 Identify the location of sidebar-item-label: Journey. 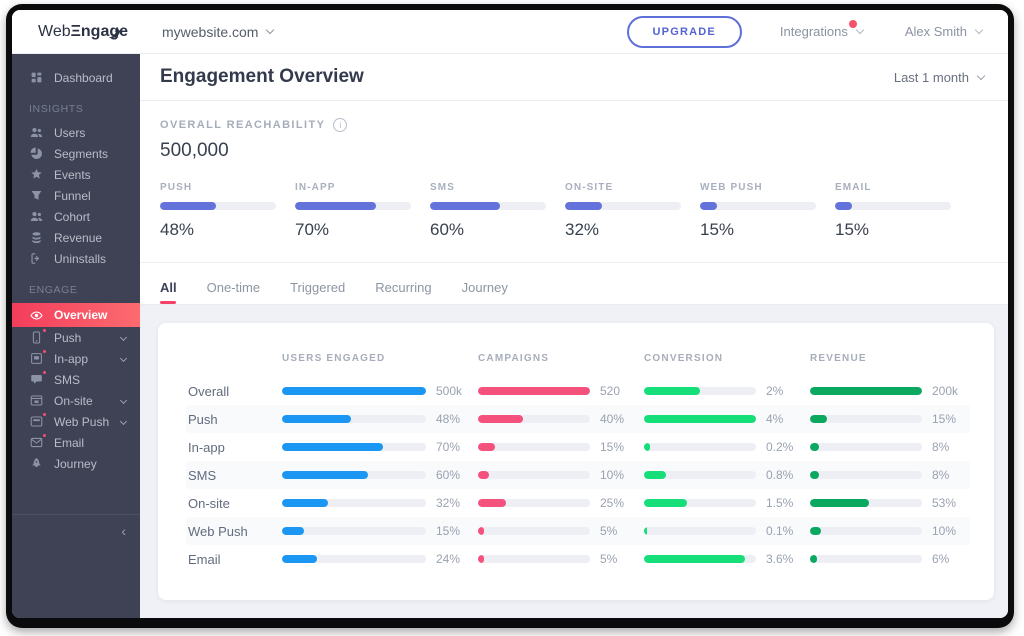
(75, 463).